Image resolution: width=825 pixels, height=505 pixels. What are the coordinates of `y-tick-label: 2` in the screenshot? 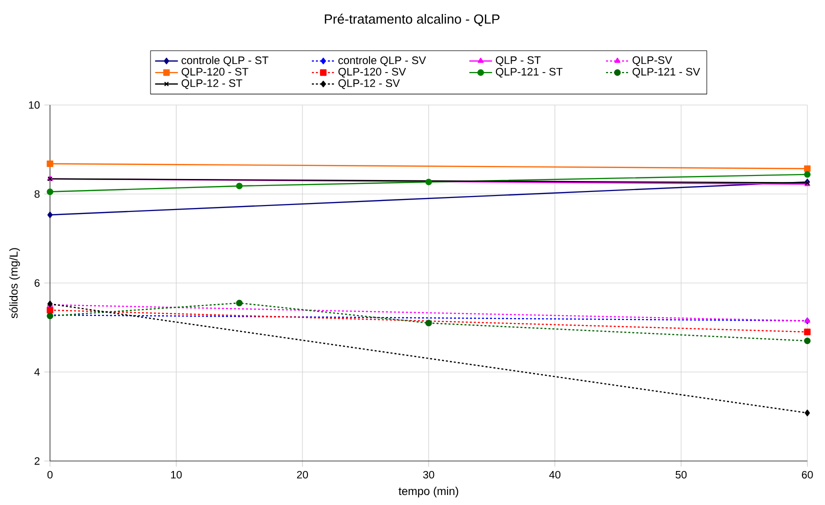 It's located at (37, 461).